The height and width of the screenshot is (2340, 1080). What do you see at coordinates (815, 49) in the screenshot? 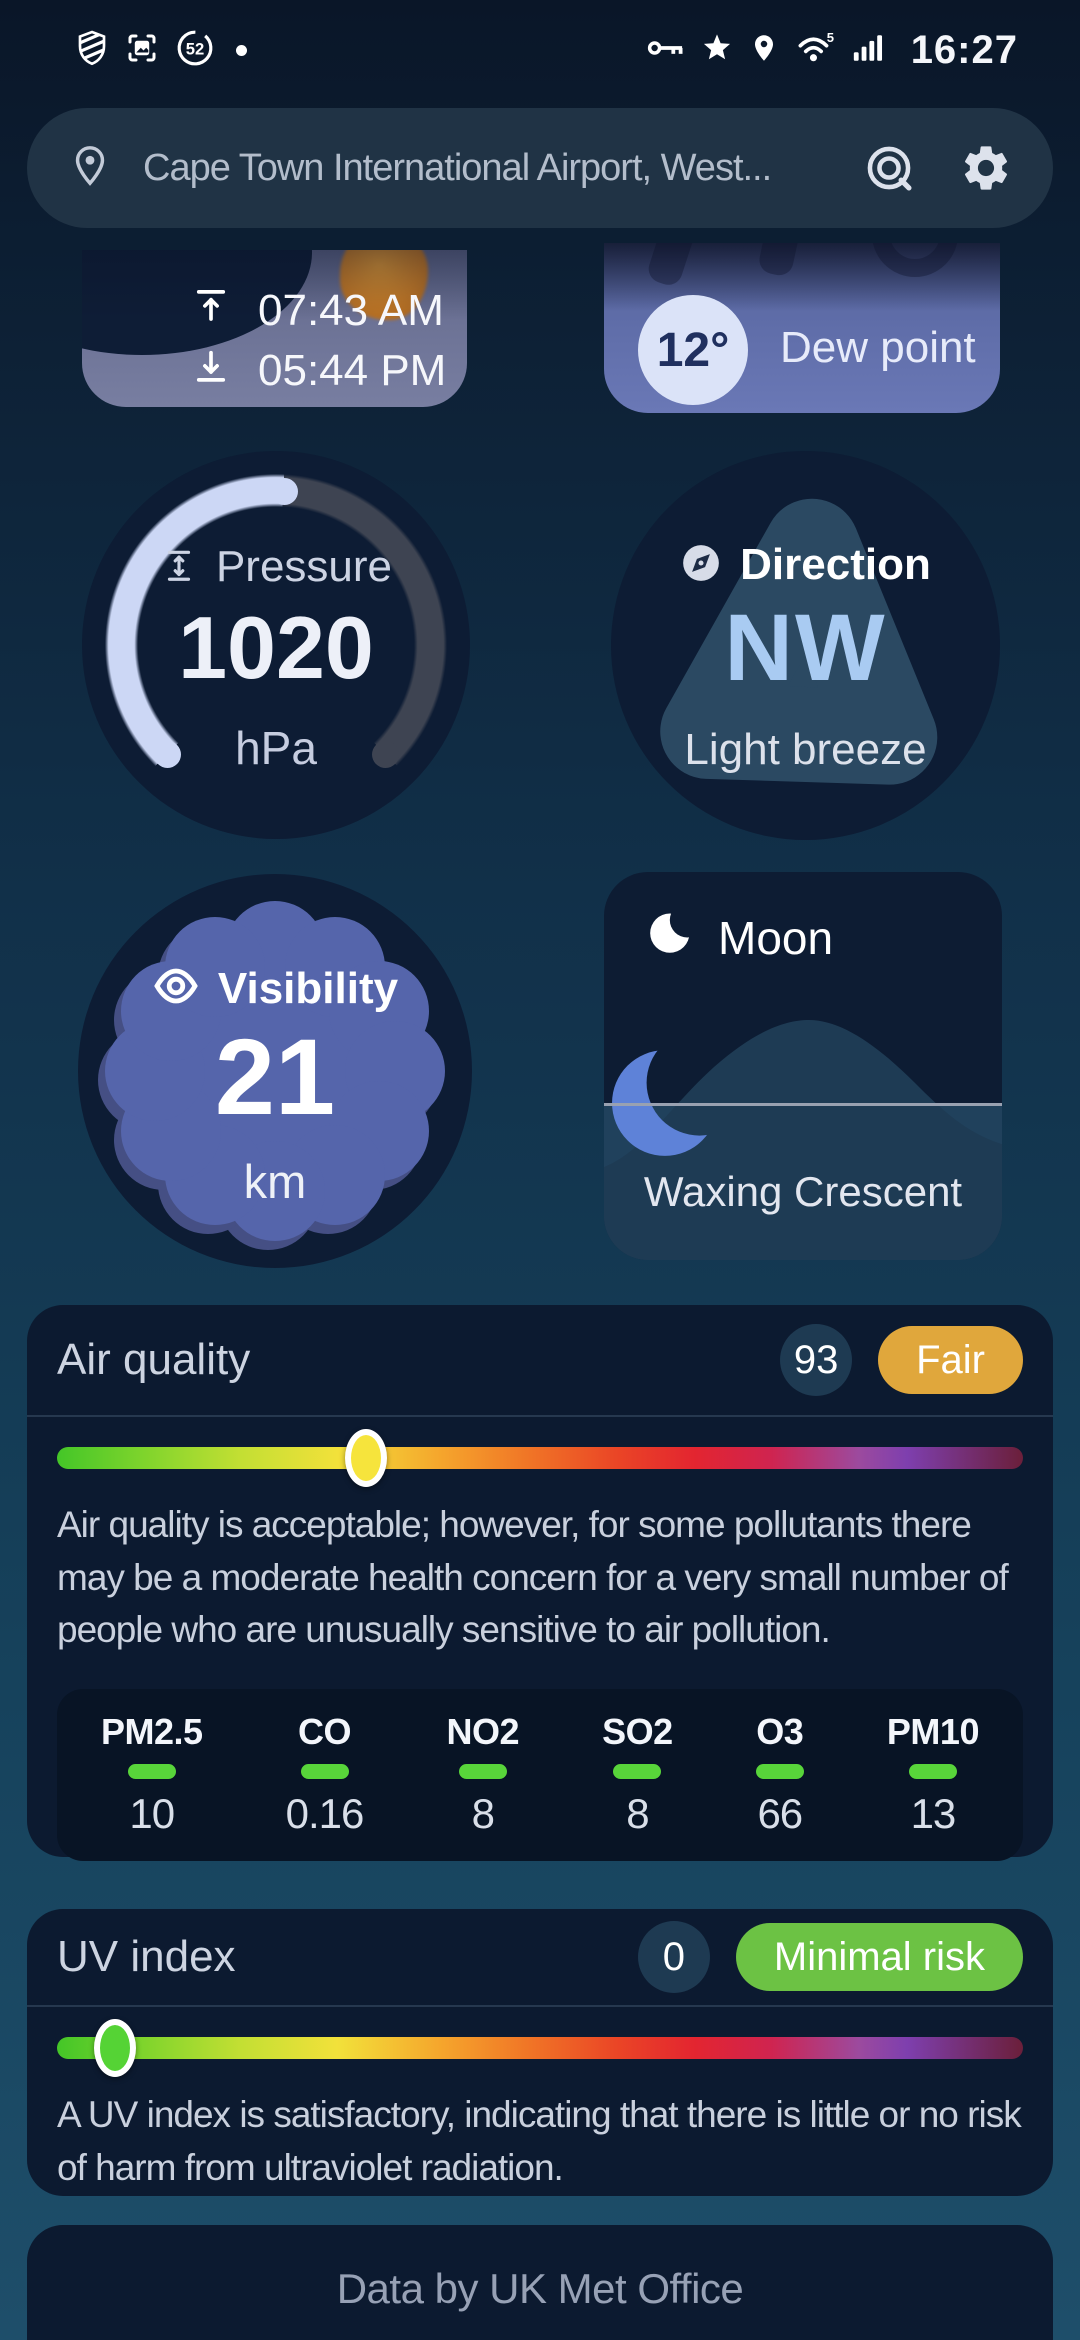
I see `wifi-icon: 5` at bounding box center [815, 49].